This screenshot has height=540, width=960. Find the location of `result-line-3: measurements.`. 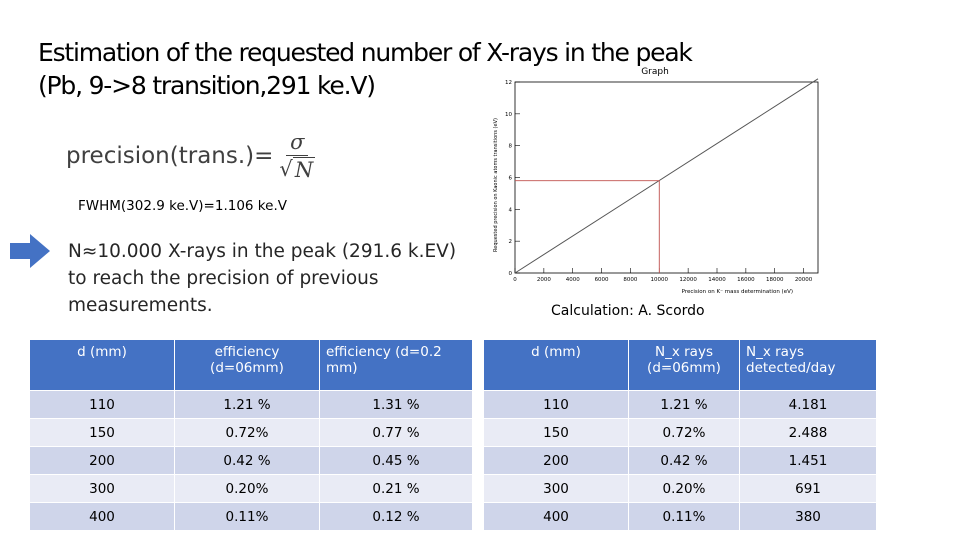

result-line-3: measurements. is located at coordinates (140, 305).